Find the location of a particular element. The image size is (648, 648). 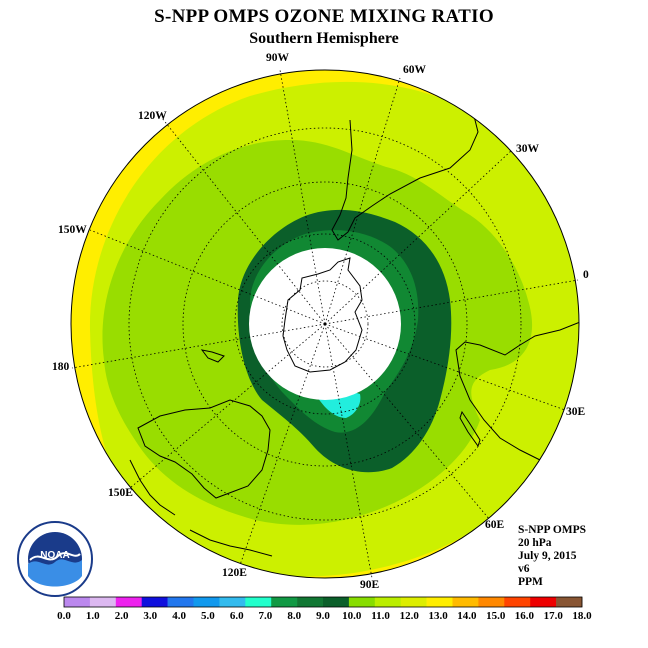

colorbar-tick-label: 9.0 is located at coordinates (323, 616).